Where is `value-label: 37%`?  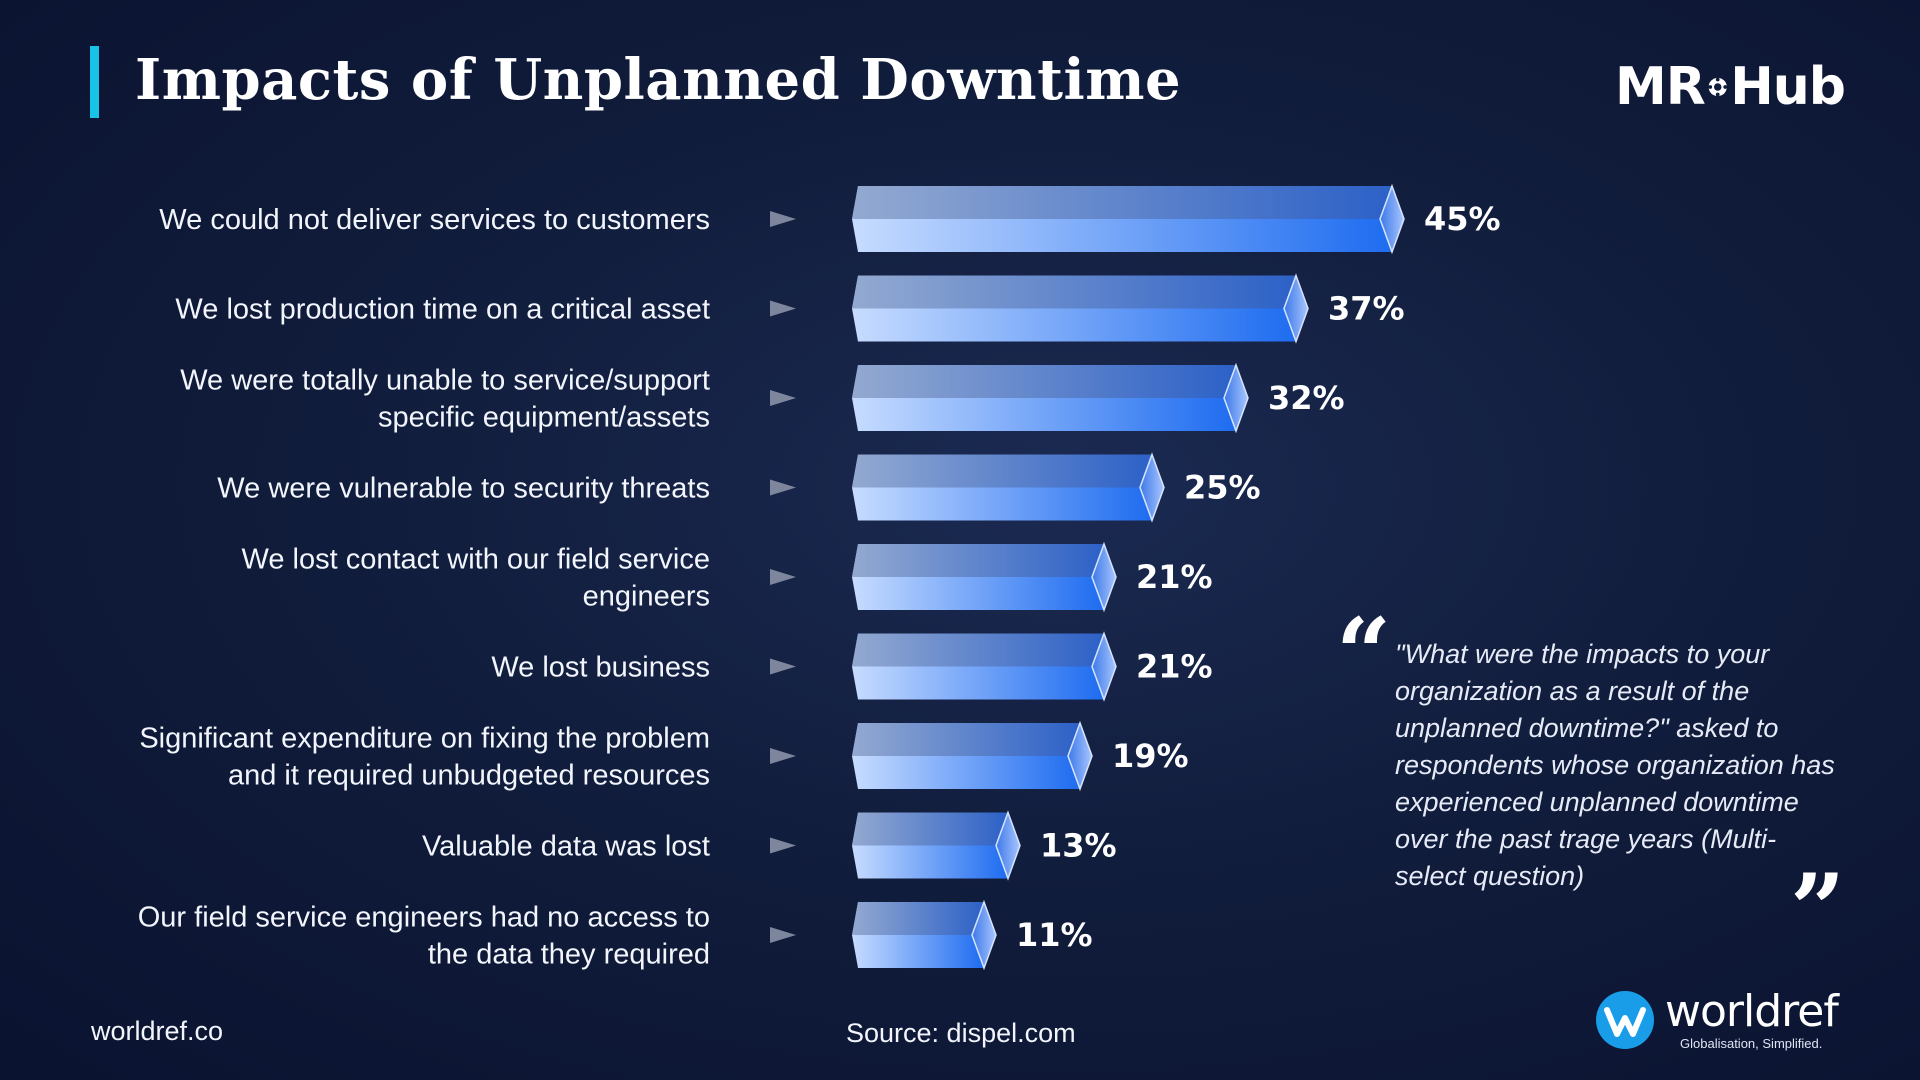 value-label: 37% is located at coordinates (1366, 309).